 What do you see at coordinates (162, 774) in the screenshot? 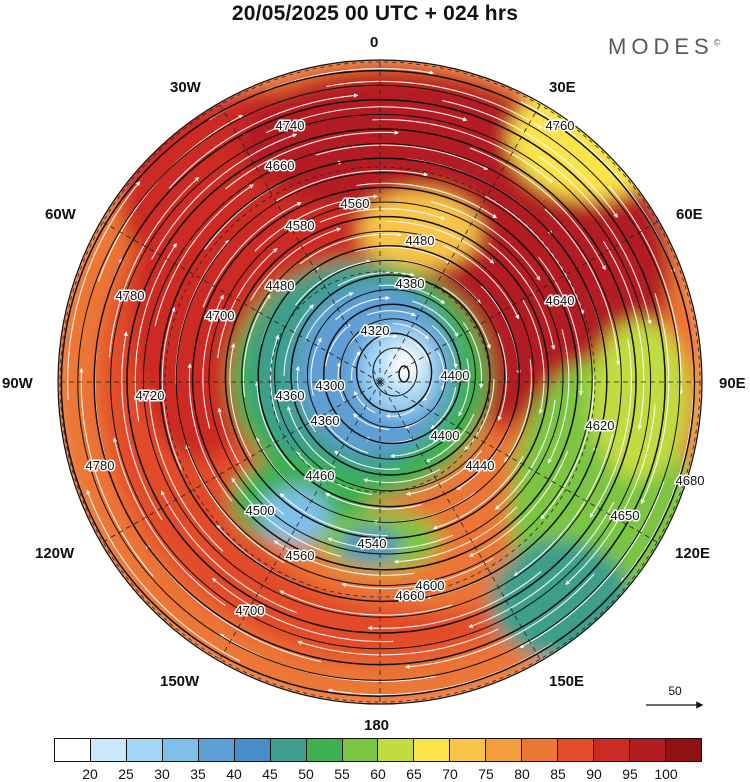
I see `colorbar-tick-label: 30` at bounding box center [162, 774].